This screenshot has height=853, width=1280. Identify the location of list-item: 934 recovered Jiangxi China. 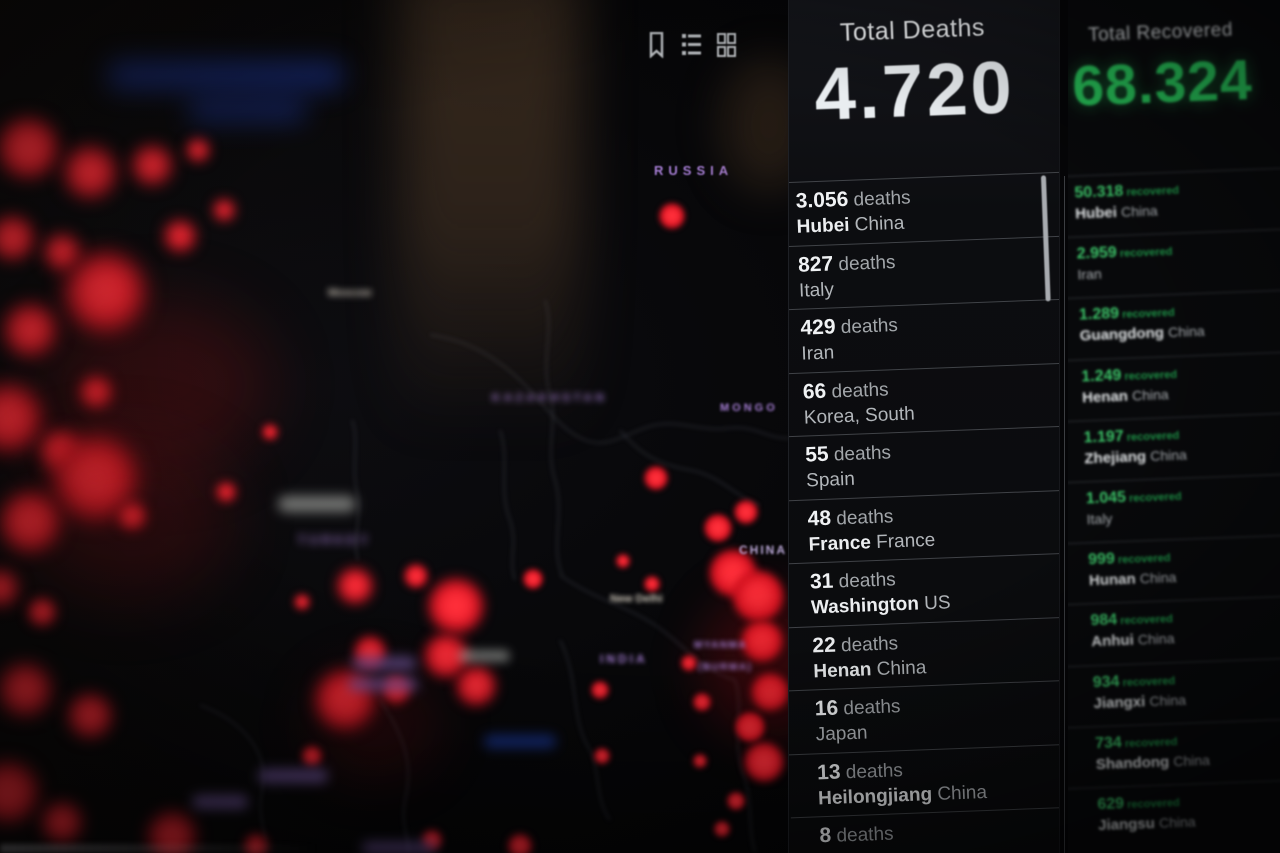
(1174, 692).